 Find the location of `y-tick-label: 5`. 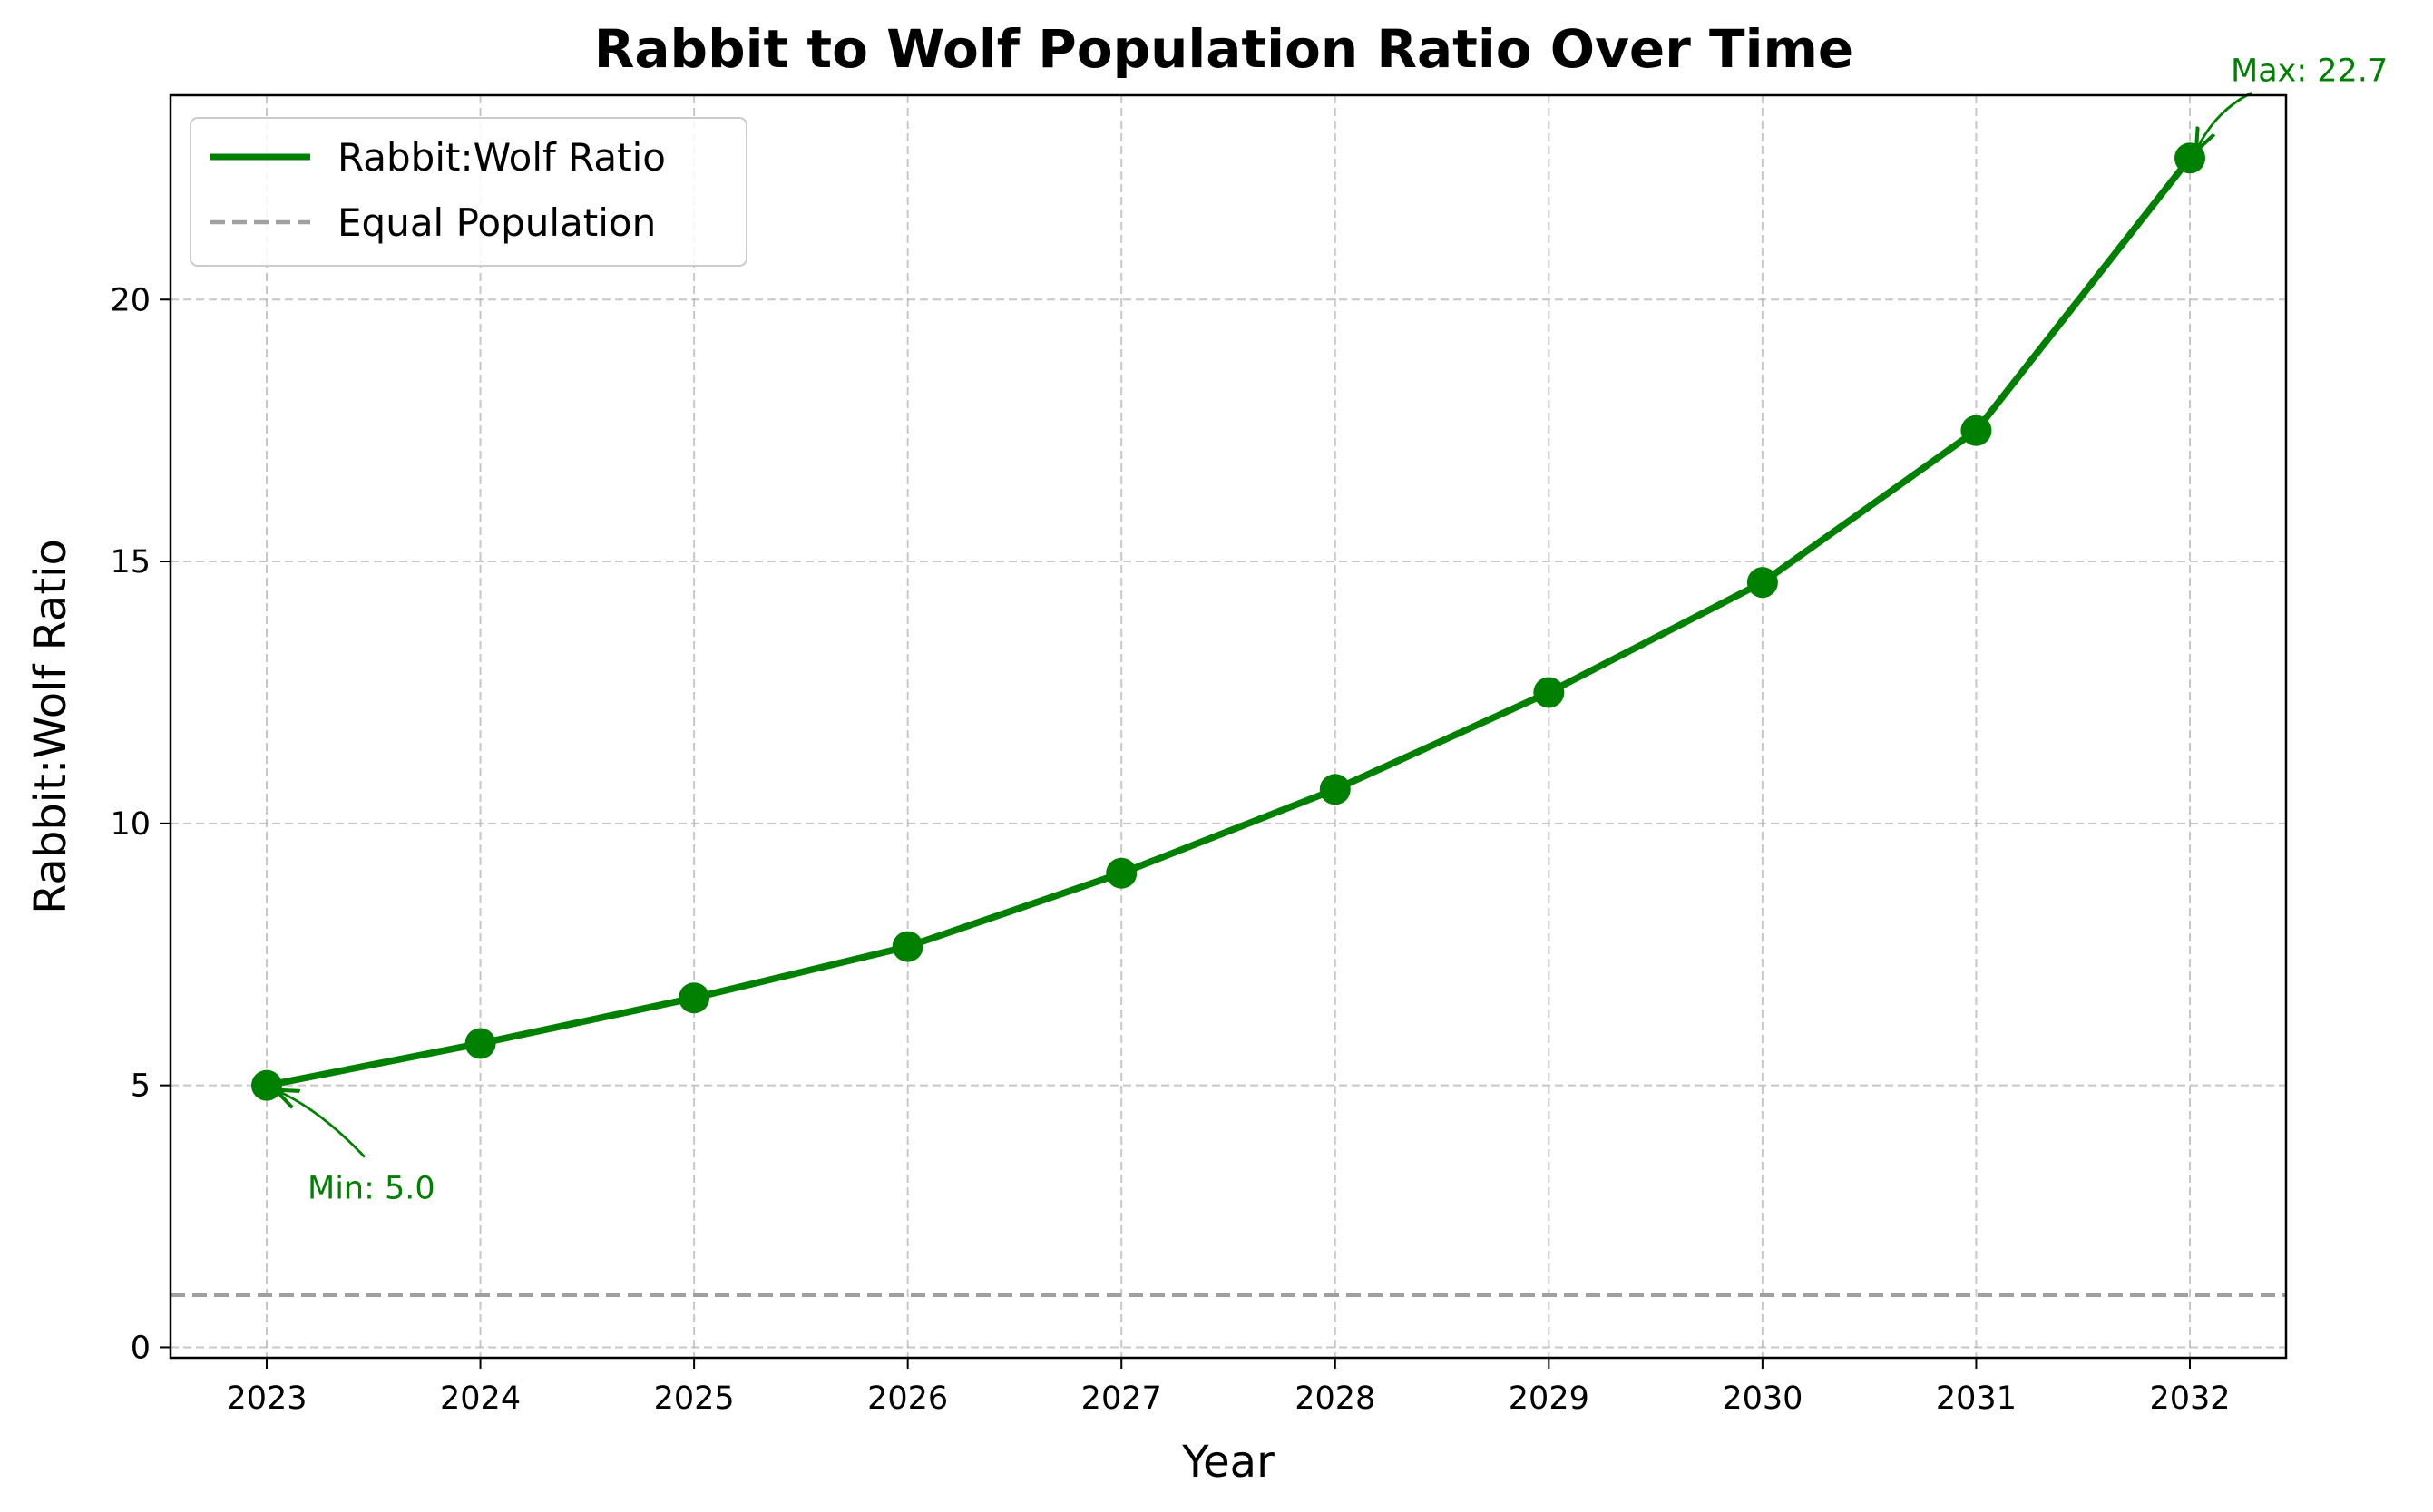

y-tick-label: 5 is located at coordinates (141, 1086).